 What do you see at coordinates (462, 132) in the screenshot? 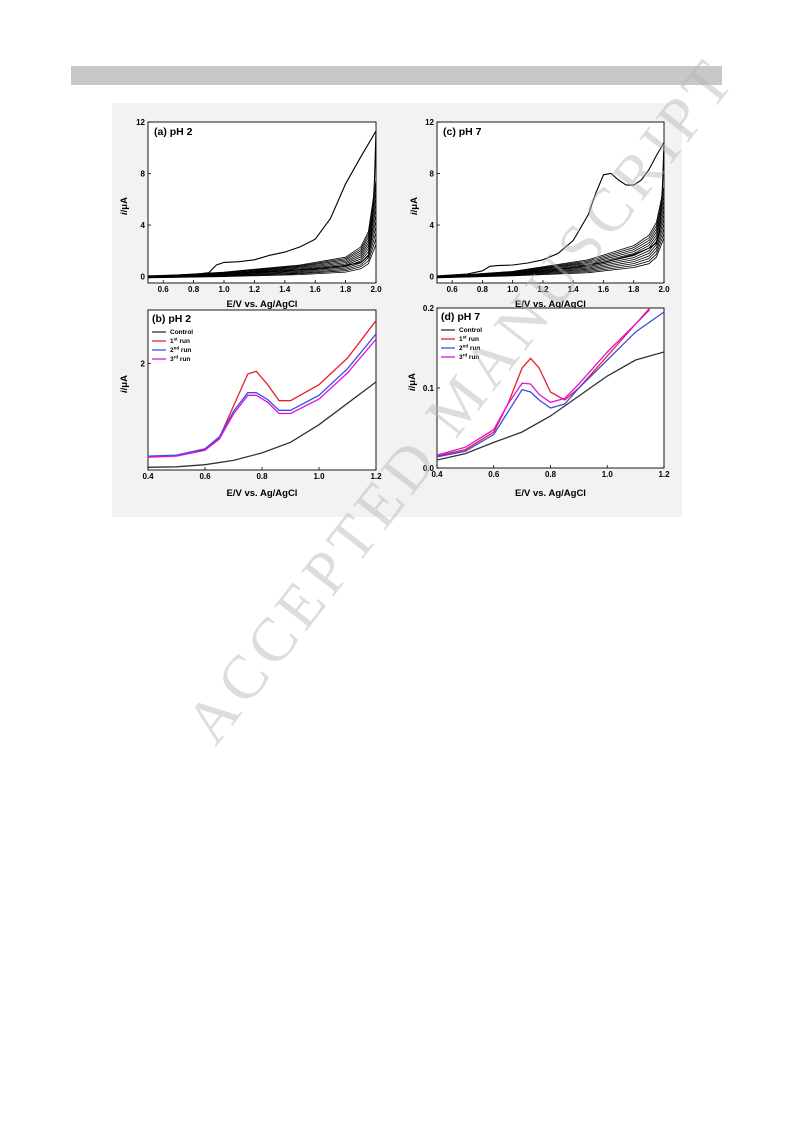
I see `panel-label: (c) pH 7` at bounding box center [462, 132].